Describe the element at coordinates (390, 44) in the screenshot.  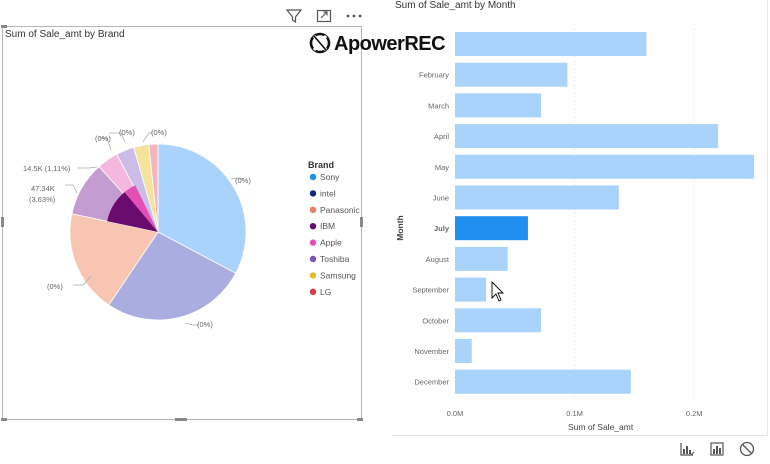
I see `watermark-text: ApowerREC` at that location.